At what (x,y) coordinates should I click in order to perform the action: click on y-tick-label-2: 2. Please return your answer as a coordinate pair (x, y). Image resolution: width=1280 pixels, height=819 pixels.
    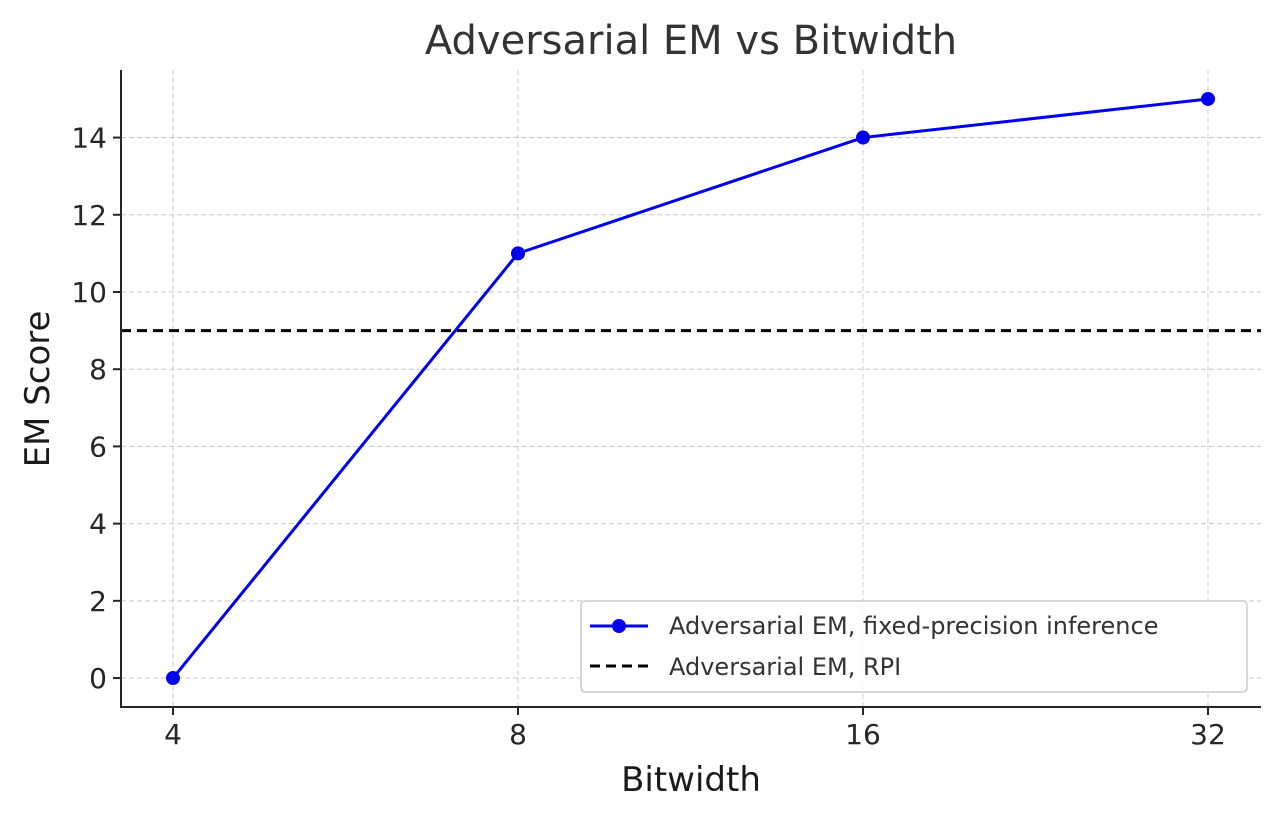
    Looking at the image, I should click on (98, 601).